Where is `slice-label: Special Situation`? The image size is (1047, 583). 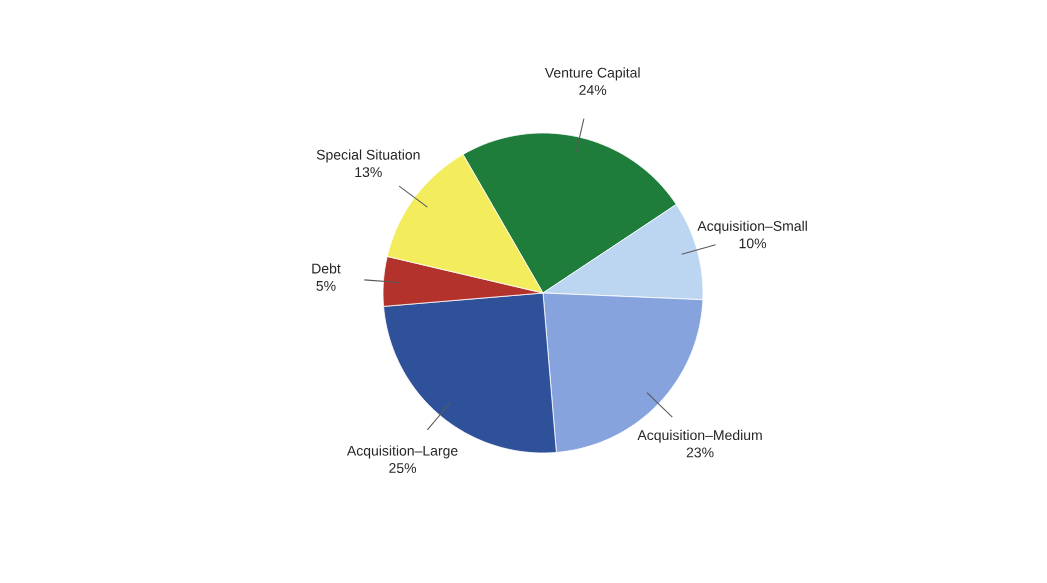
slice-label: Special Situation is located at coordinates (368, 156).